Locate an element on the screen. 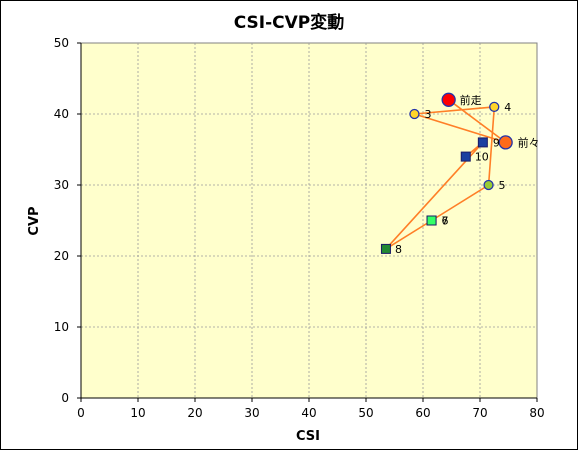 The width and height of the screenshot is (578, 450). x-tick-label: 0 is located at coordinates (81, 413).